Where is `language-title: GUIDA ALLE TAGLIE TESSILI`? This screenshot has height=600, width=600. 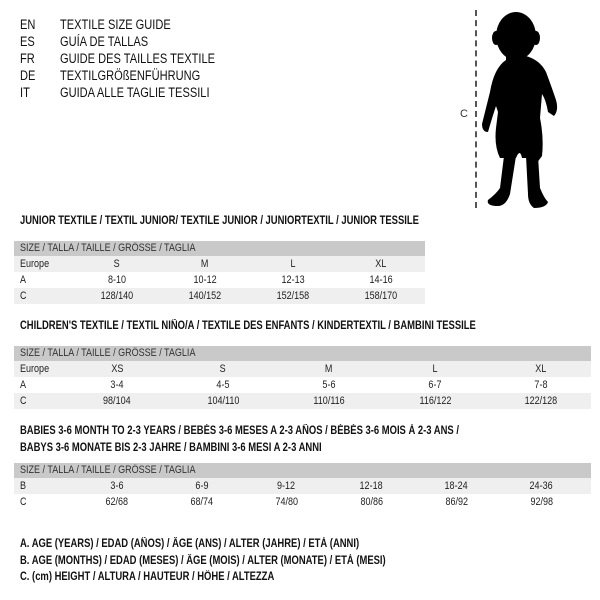
language-title: GUIDA ALLE TAGLIE TESSILI is located at coordinates (135, 92).